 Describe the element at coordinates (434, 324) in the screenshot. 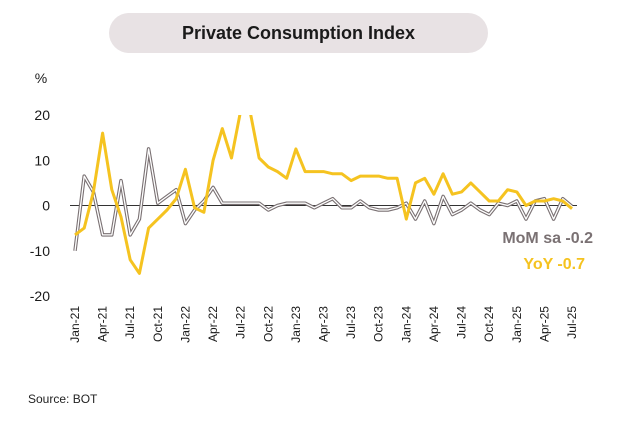

I see `x-tick-label: Apr-24` at that location.